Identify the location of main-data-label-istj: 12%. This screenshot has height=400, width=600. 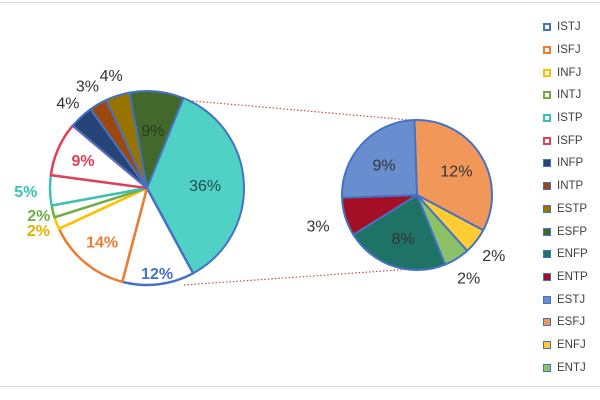
(157, 274).